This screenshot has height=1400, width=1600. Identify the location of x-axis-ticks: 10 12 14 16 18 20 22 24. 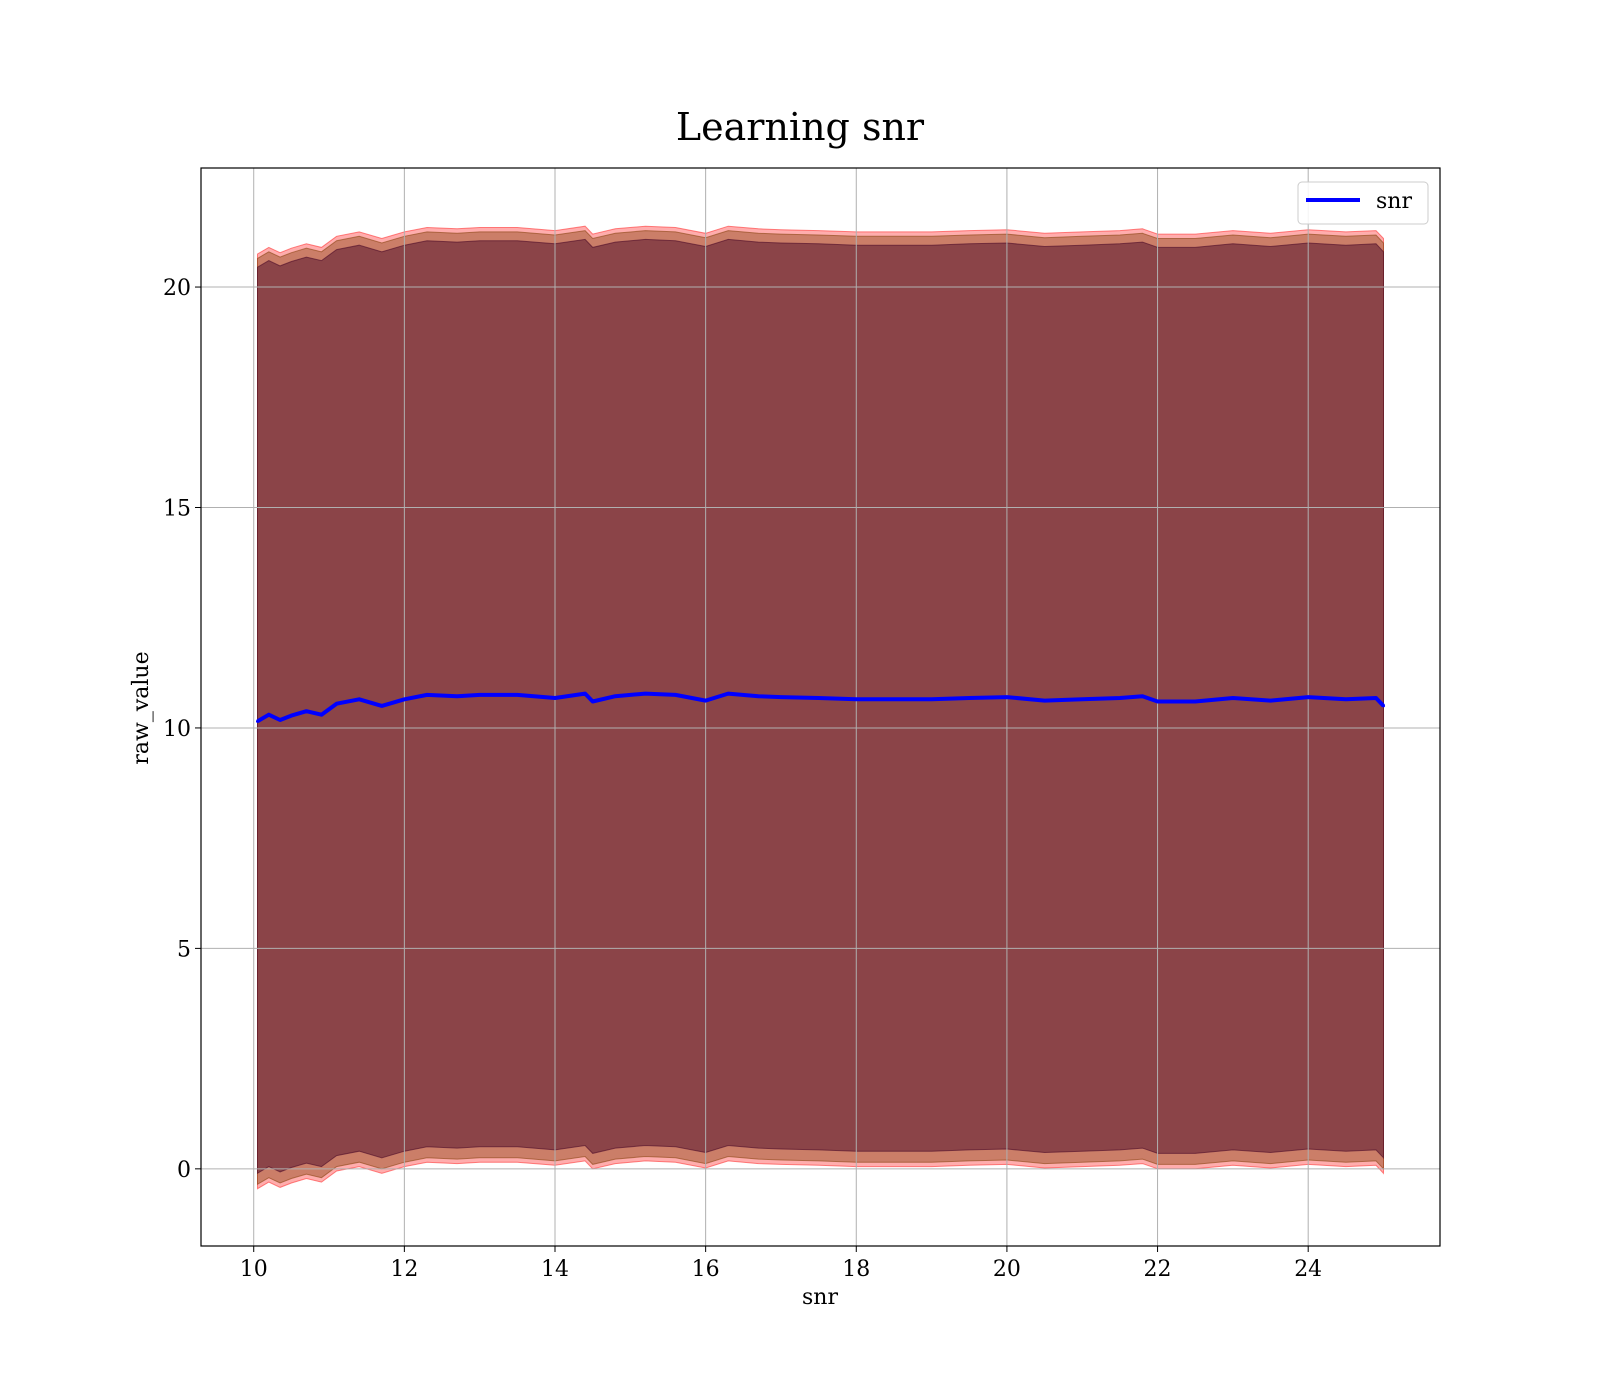
(781, 1264).